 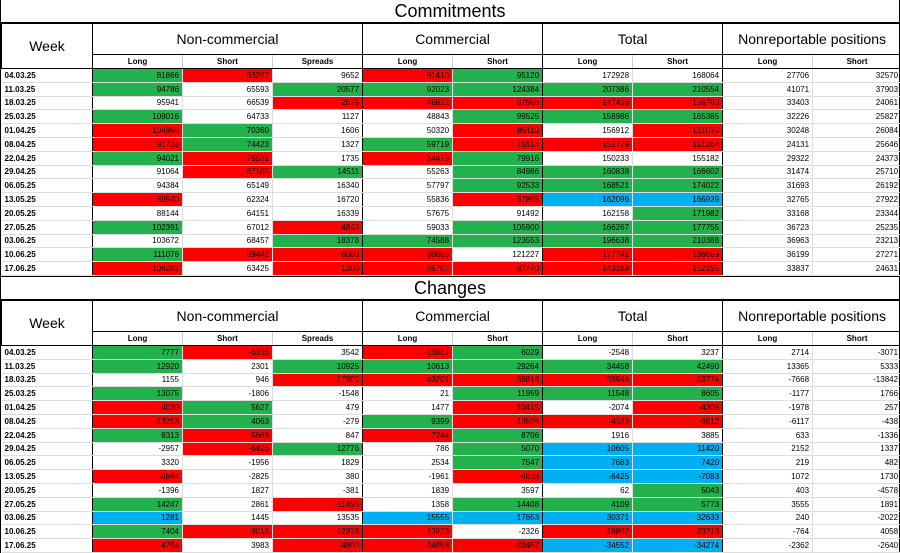 I want to click on value-cell: 81866, so click(x=138, y=76).